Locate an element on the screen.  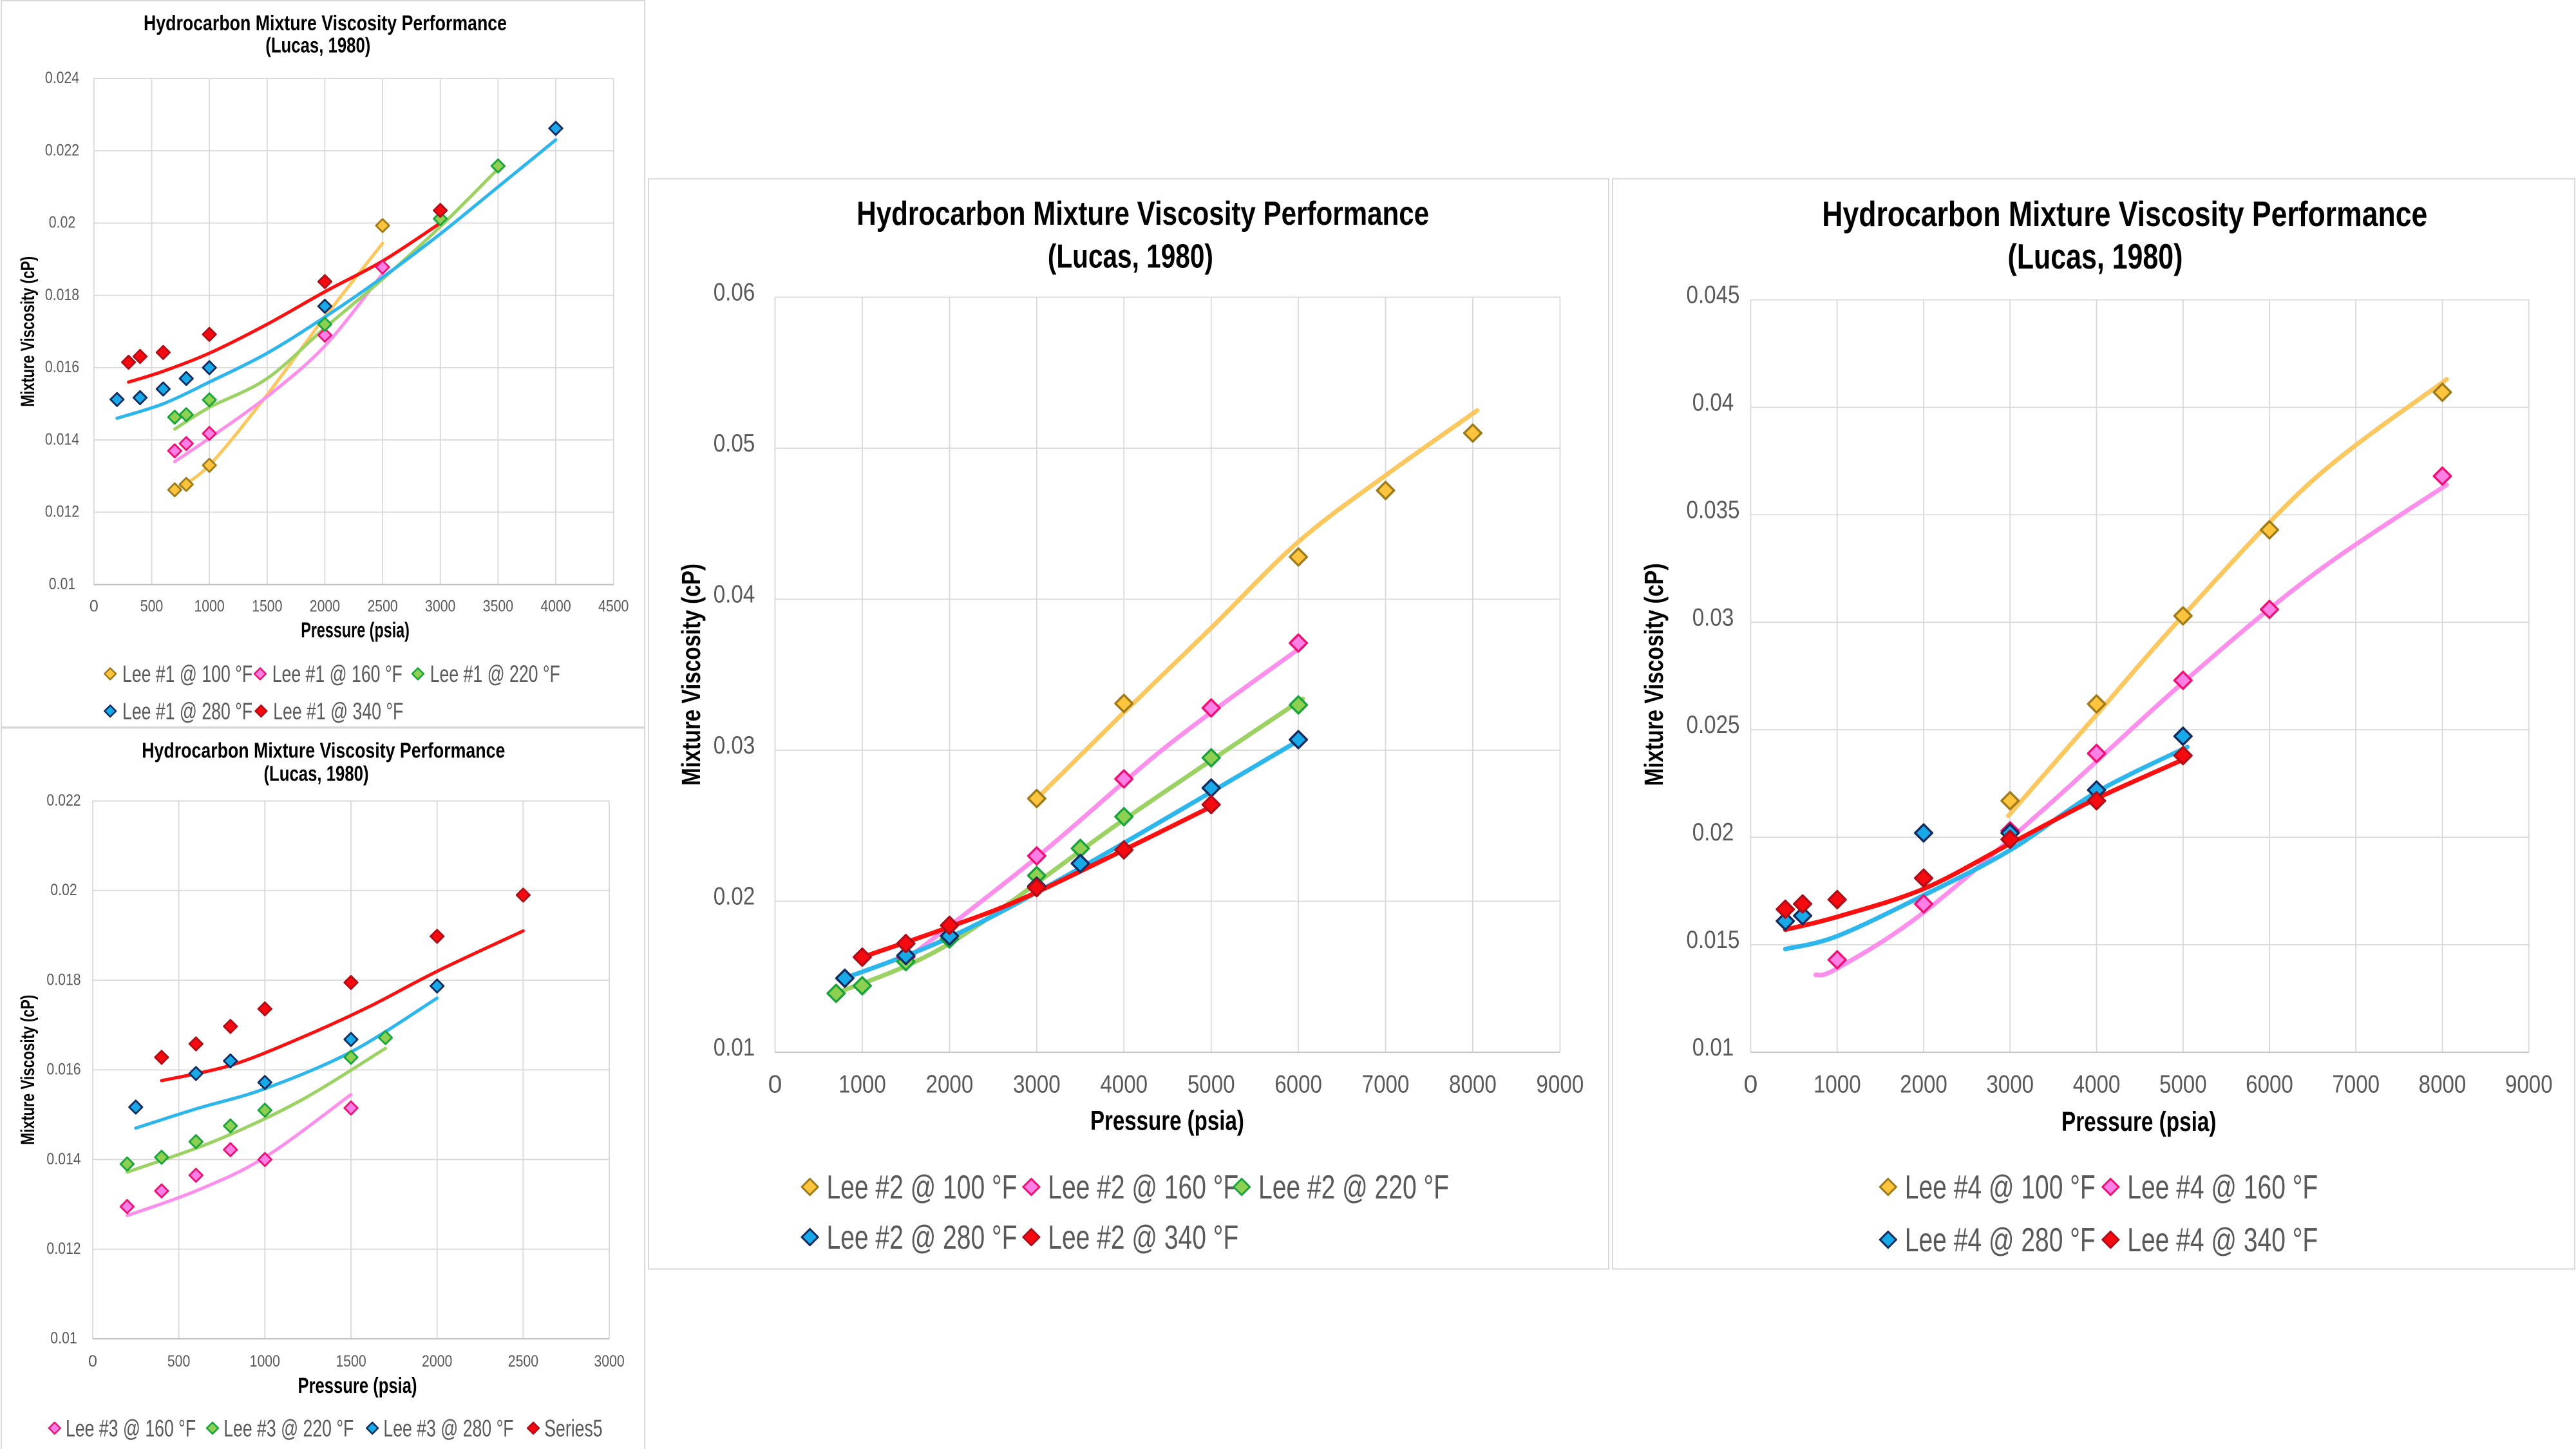
svg-text: Lee #3 @ 220 °F is located at coordinates (288, 1428).